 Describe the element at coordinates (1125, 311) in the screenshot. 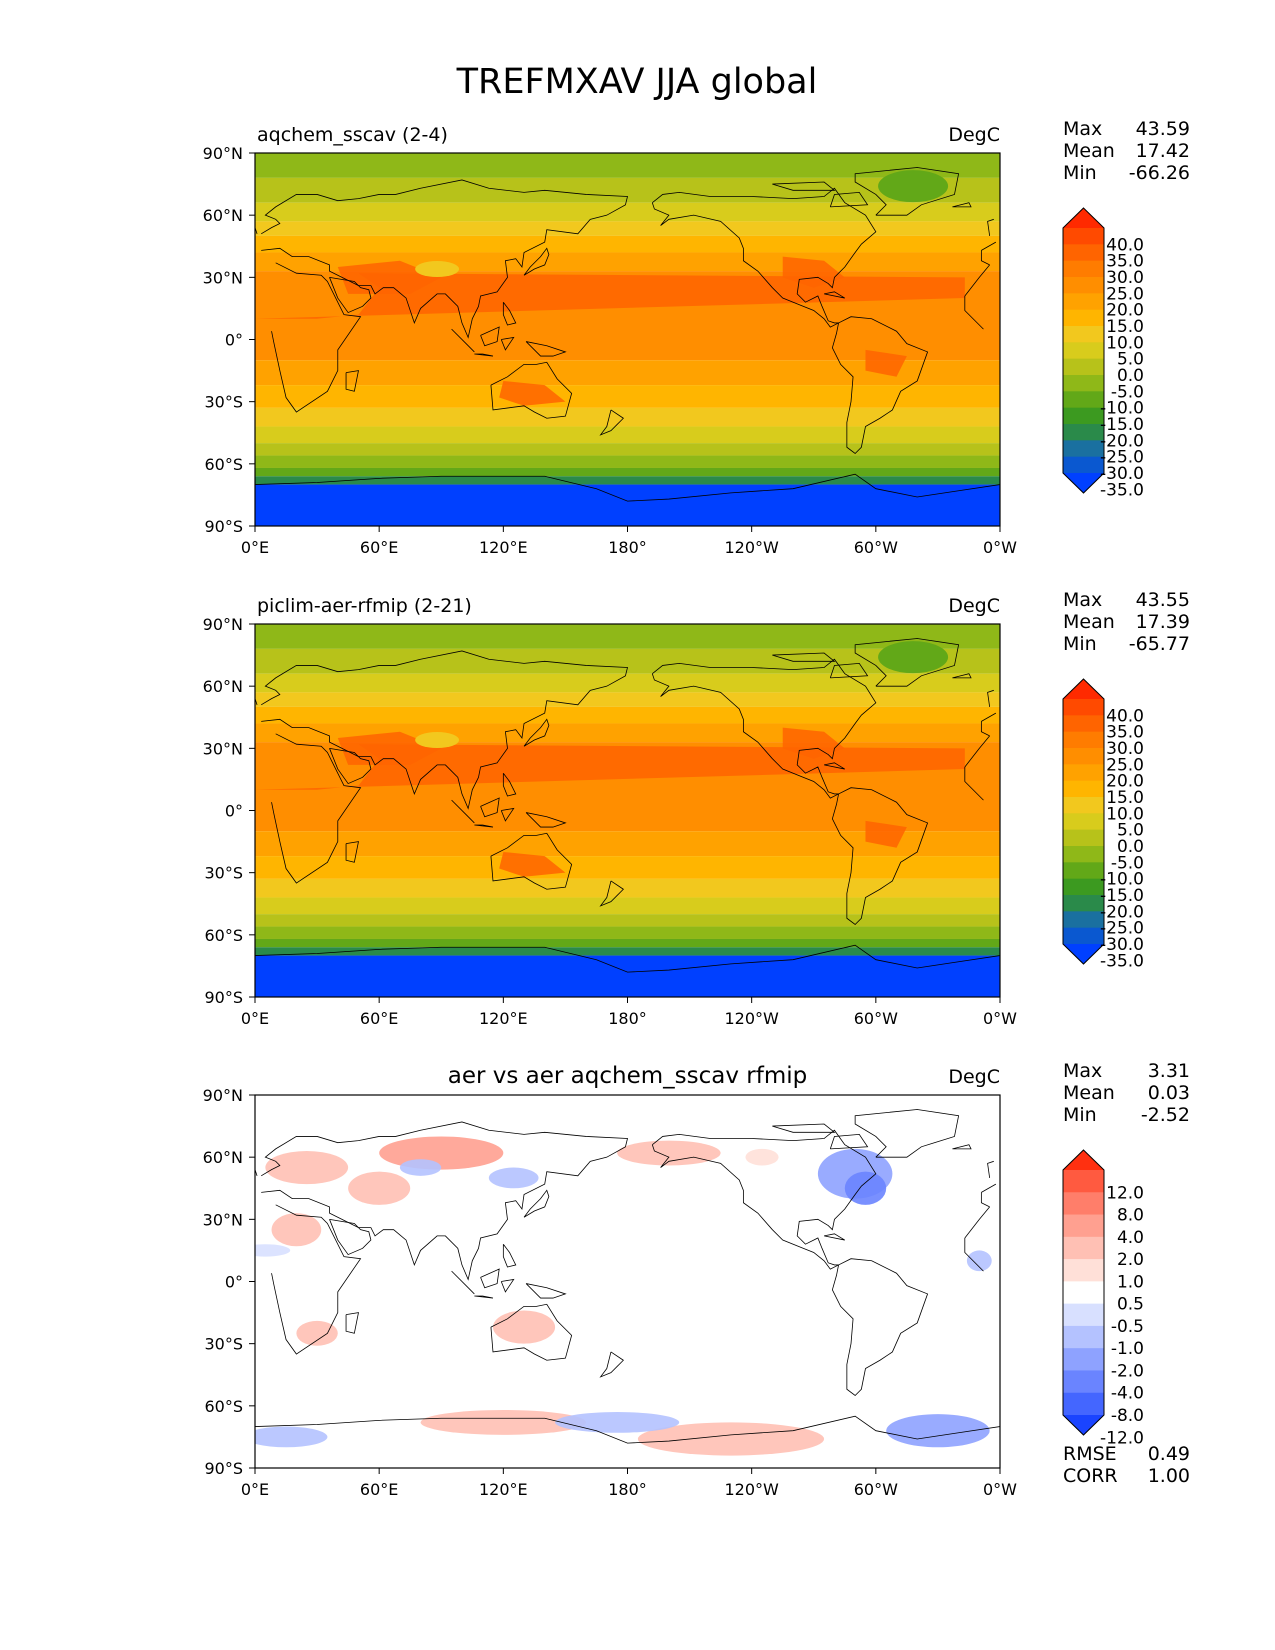

I see `colorbar-tick-label: 20.0` at that location.